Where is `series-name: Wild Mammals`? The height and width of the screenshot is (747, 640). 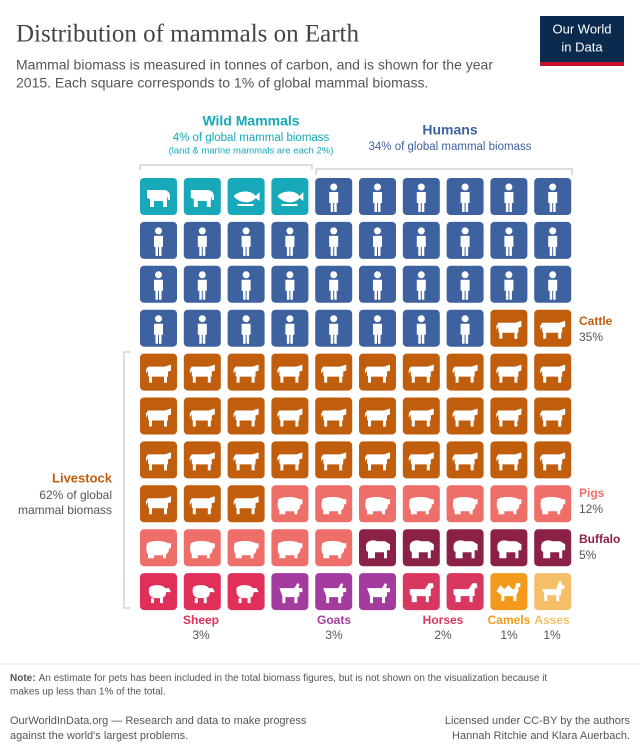
series-name: Wild Mammals is located at coordinates (250, 121).